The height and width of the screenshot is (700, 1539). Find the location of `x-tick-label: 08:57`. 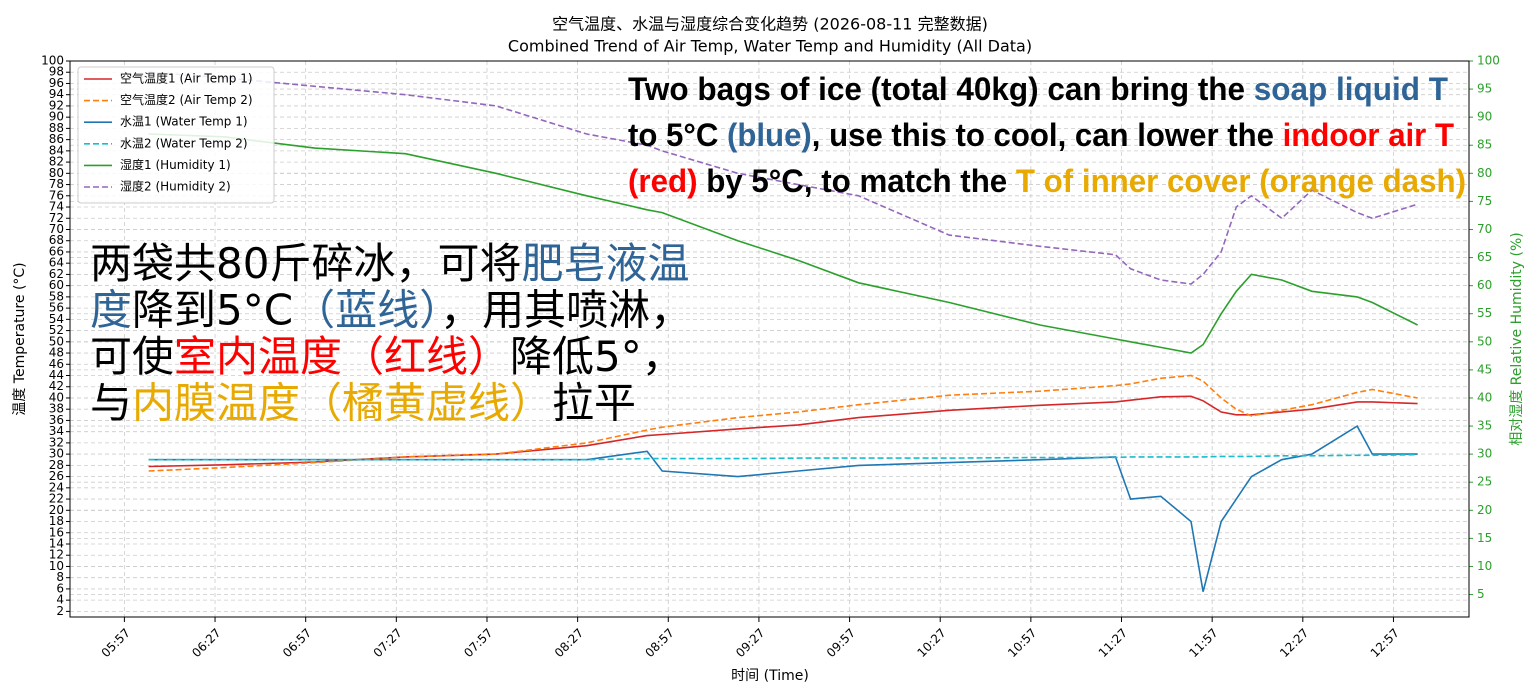

x-tick-label: 08:57 is located at coordinates (660, 643).